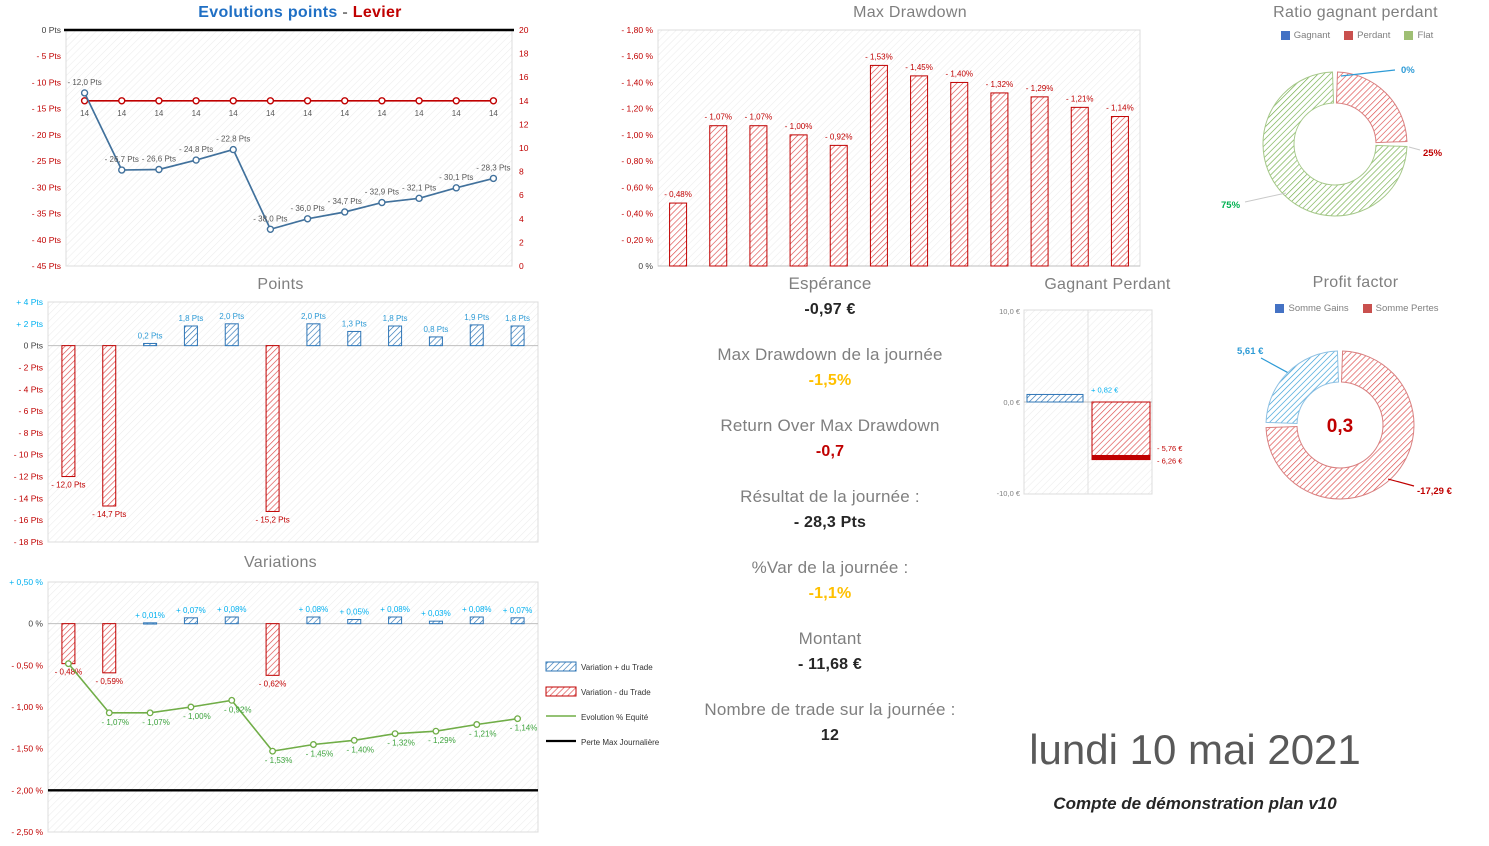 The width and height of the screenshot is (1489, 846). I want to click on svg-text: - 1,50 %, so click(27, 749).